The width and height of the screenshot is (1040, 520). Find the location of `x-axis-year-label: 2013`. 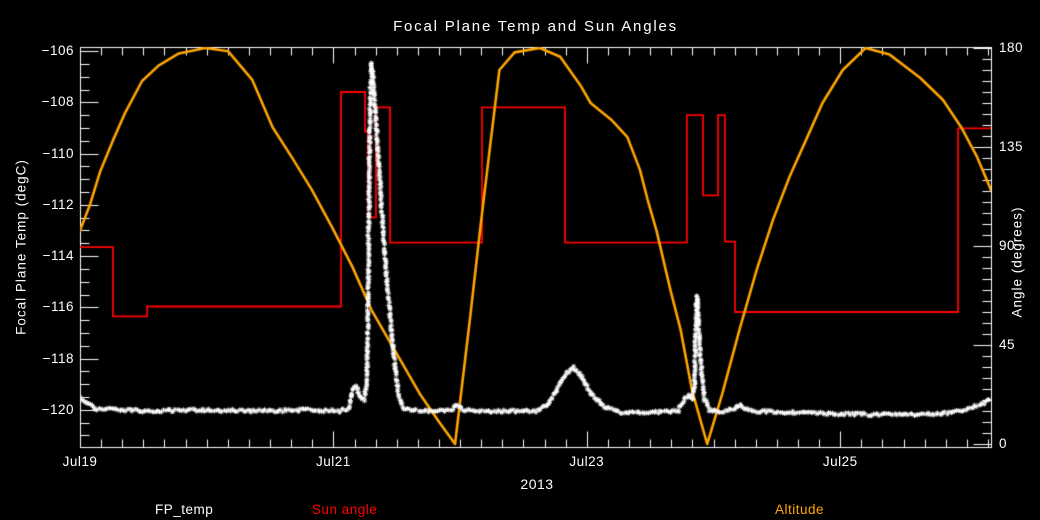

x-axis-year-label: 2013 is located at coordinates (537, 484).